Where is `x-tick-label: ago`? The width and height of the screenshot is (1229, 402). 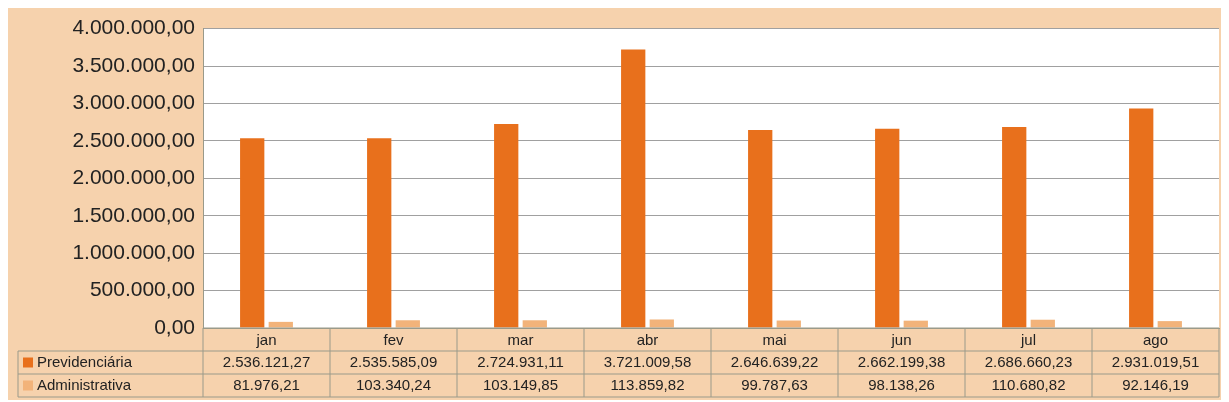 x-tick-label: ago is located at coordinates (1155, 340).